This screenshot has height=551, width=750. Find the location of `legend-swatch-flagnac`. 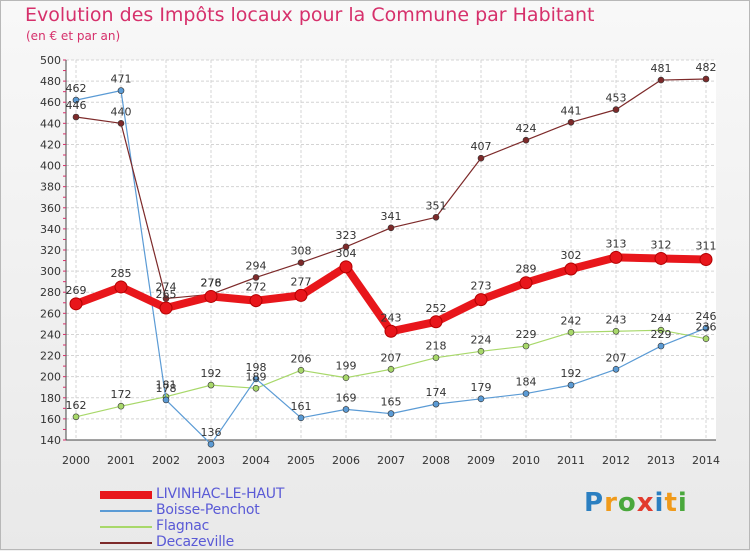

legend-swatch-flagnac is located at coordinates (126, 527).